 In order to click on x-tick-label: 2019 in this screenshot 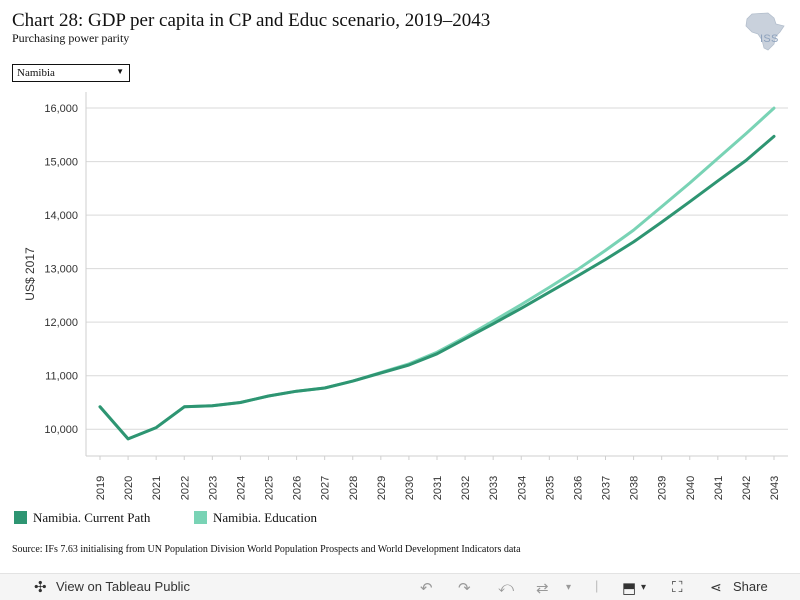, I will do `click(101, 488)`.